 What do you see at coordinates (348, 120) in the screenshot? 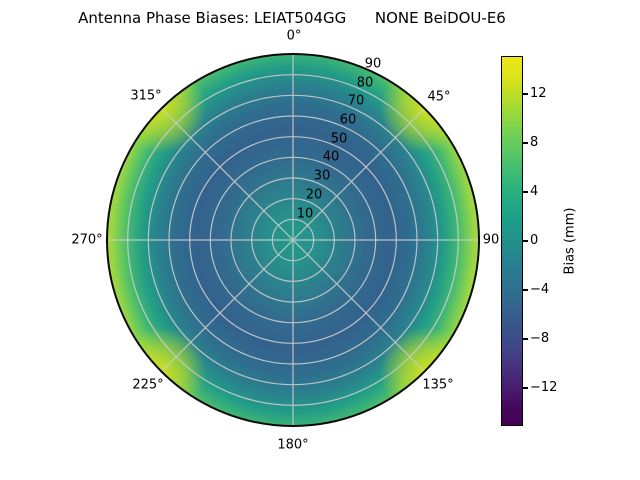
I see `radial-tick-label-60: 60` at bounding box center [348, 120].